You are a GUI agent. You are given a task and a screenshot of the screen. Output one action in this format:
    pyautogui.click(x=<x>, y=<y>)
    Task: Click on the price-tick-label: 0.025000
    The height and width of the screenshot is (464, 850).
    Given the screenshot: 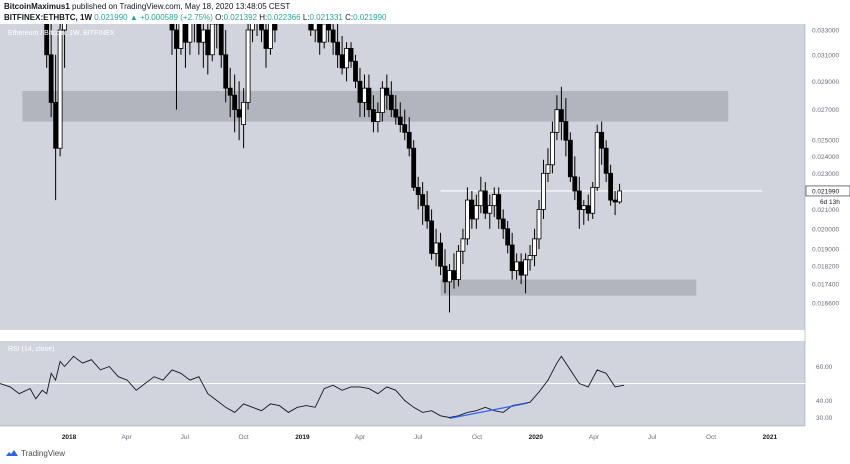 What is the action you would take?
    pyautogui.click(x=825, y=141)
    